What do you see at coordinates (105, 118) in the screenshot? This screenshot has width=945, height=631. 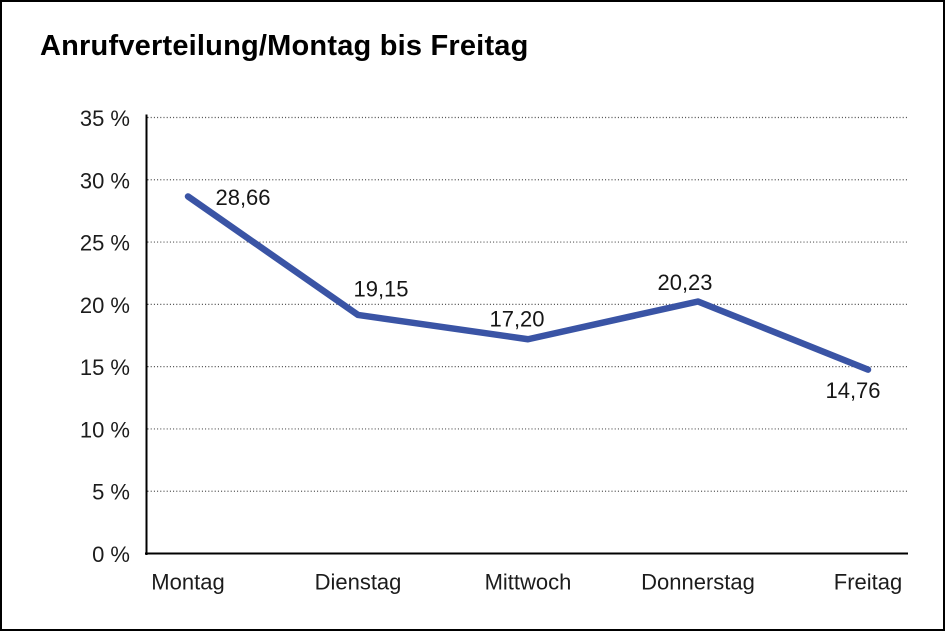 I see `y-tick-label: 35 %` at bounding box center [105, 118].